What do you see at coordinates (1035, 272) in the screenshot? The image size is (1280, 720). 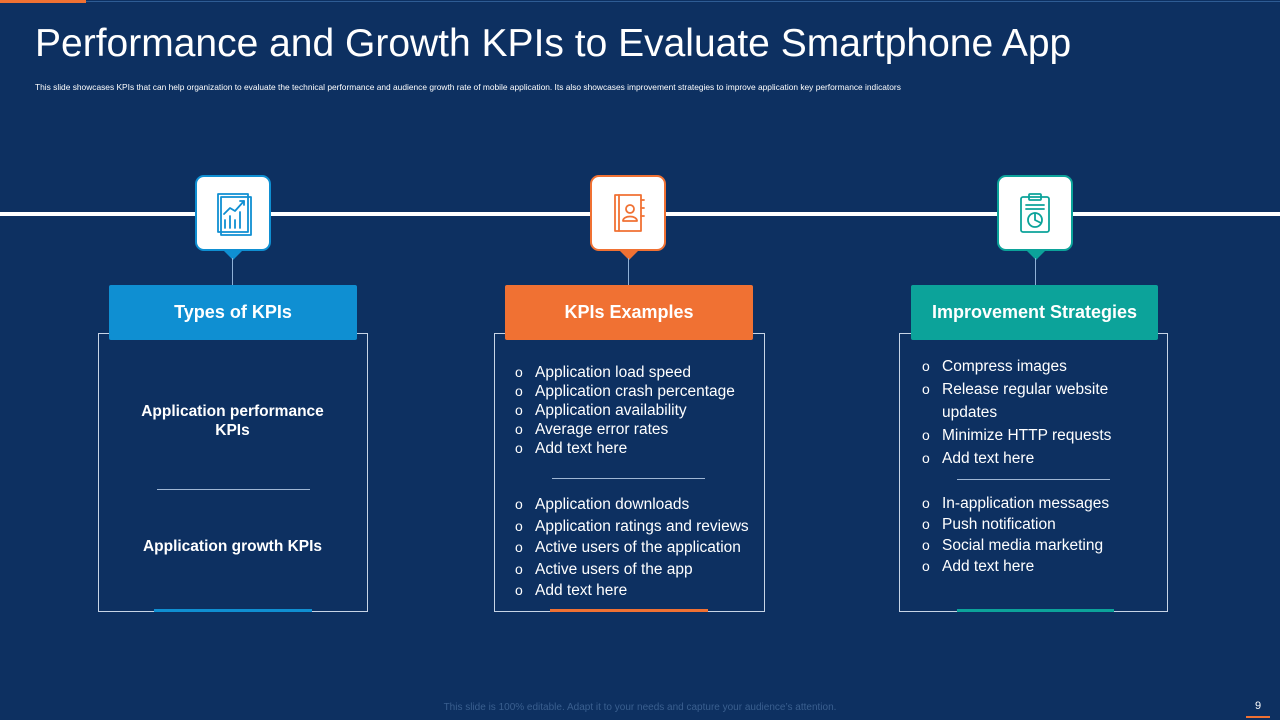 I see `column-3-connector` at bounding box center [1035, 272].